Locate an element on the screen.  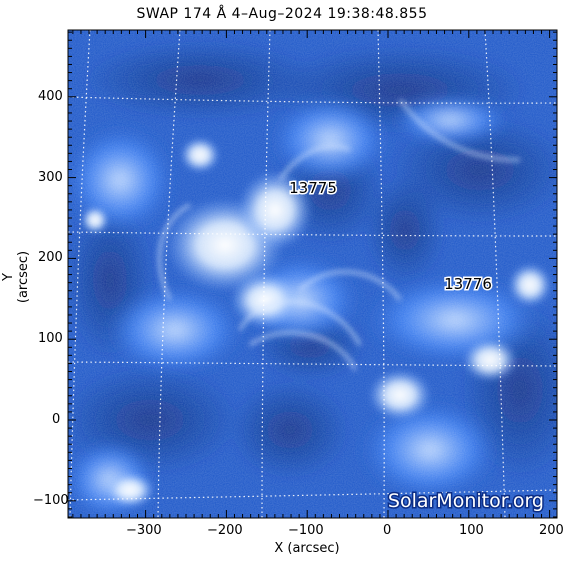
x-tick-label: −300 is located at coordinates (144, 530).